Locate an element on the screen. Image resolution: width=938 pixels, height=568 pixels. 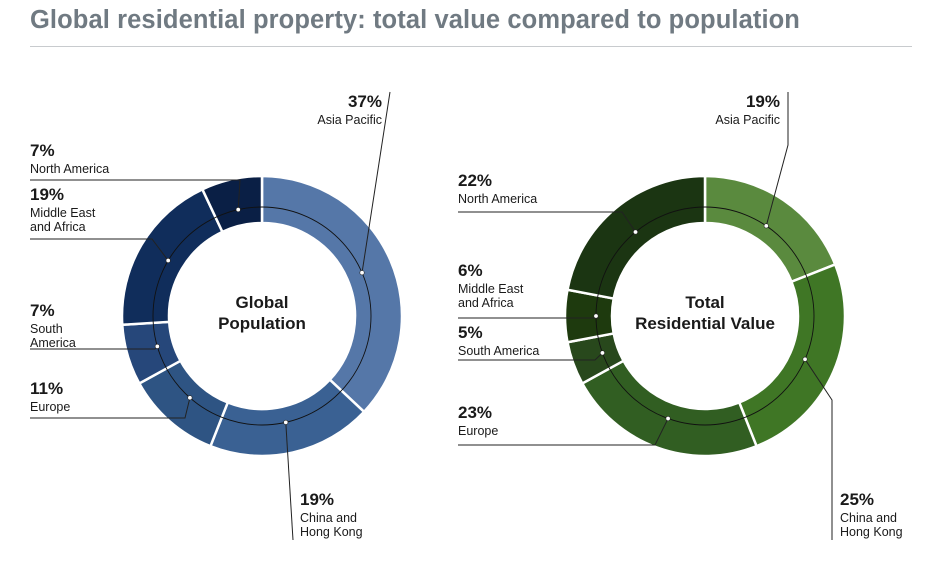
center-label-line: Population is located at coordinates (262, 323).